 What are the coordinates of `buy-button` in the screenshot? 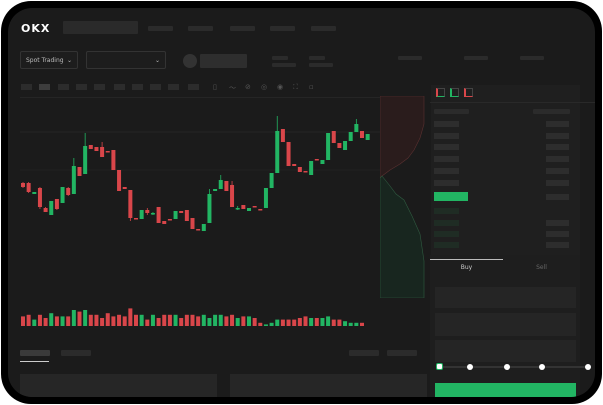 It's located at (505, 390).